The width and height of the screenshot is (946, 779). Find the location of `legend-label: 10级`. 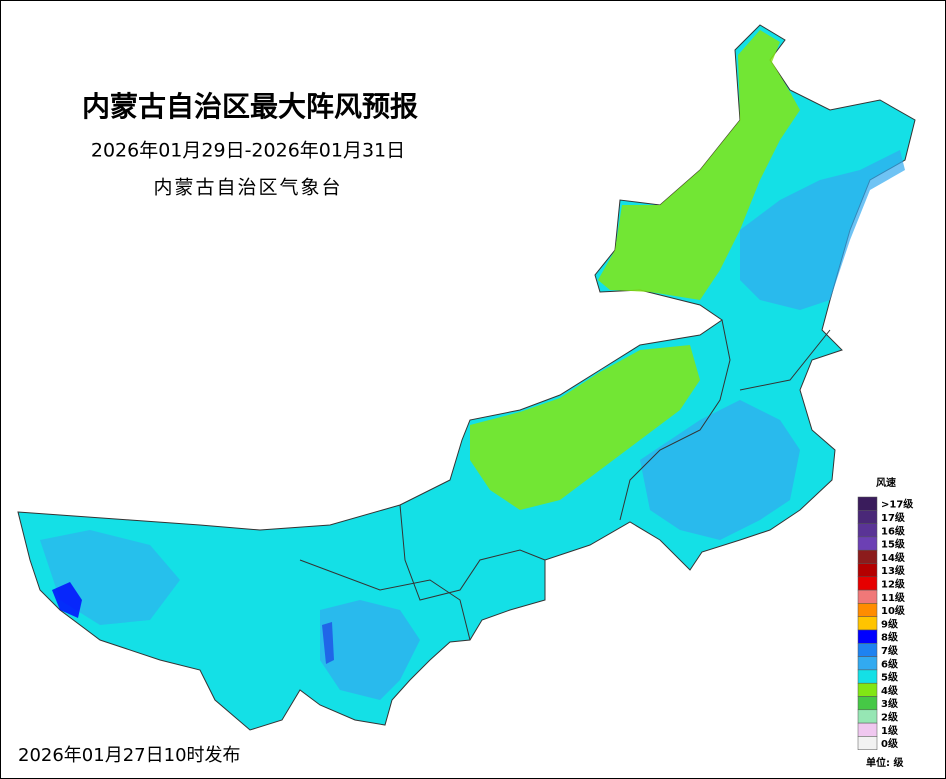

legend-label: 10级 is located at coordinates (893, 610).